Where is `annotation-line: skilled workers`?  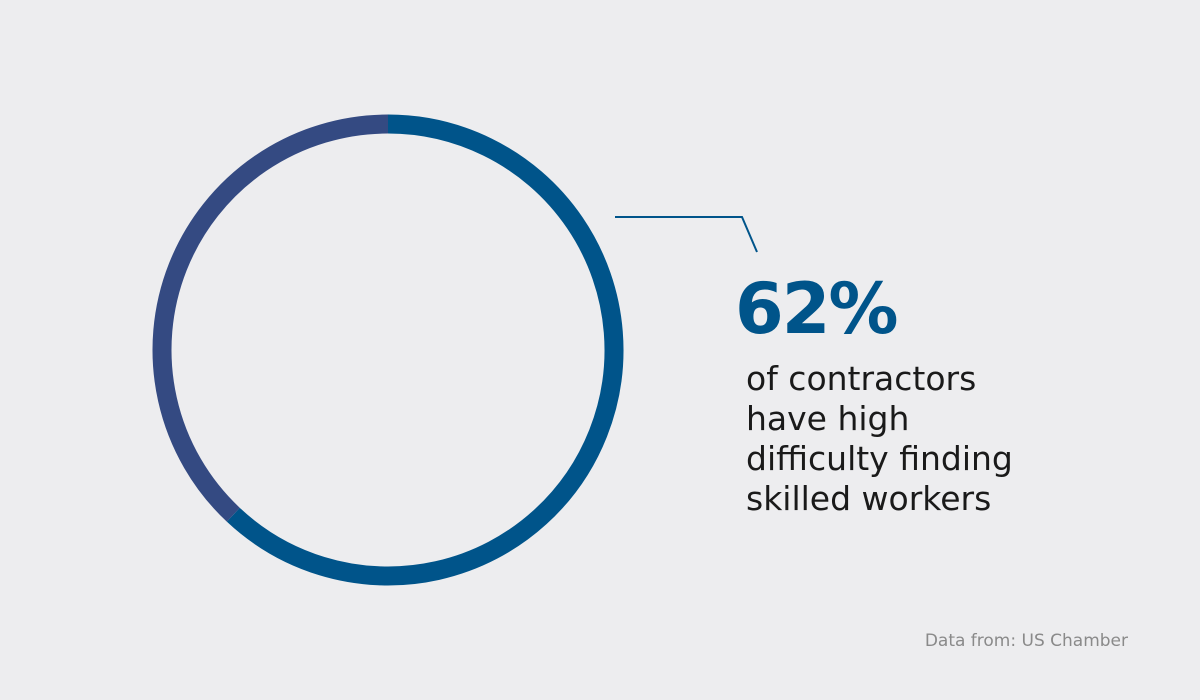 annotation-line: skilled workers is located at coordinates (868, 498).